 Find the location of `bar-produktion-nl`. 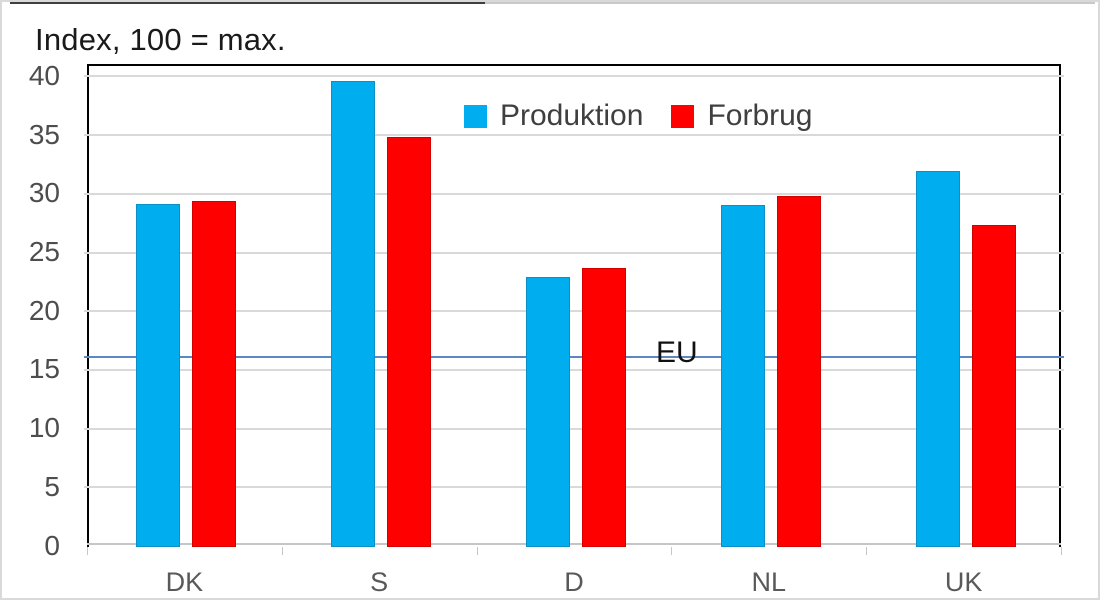

bar-produktion-nl is located at coordinates (742, 376).